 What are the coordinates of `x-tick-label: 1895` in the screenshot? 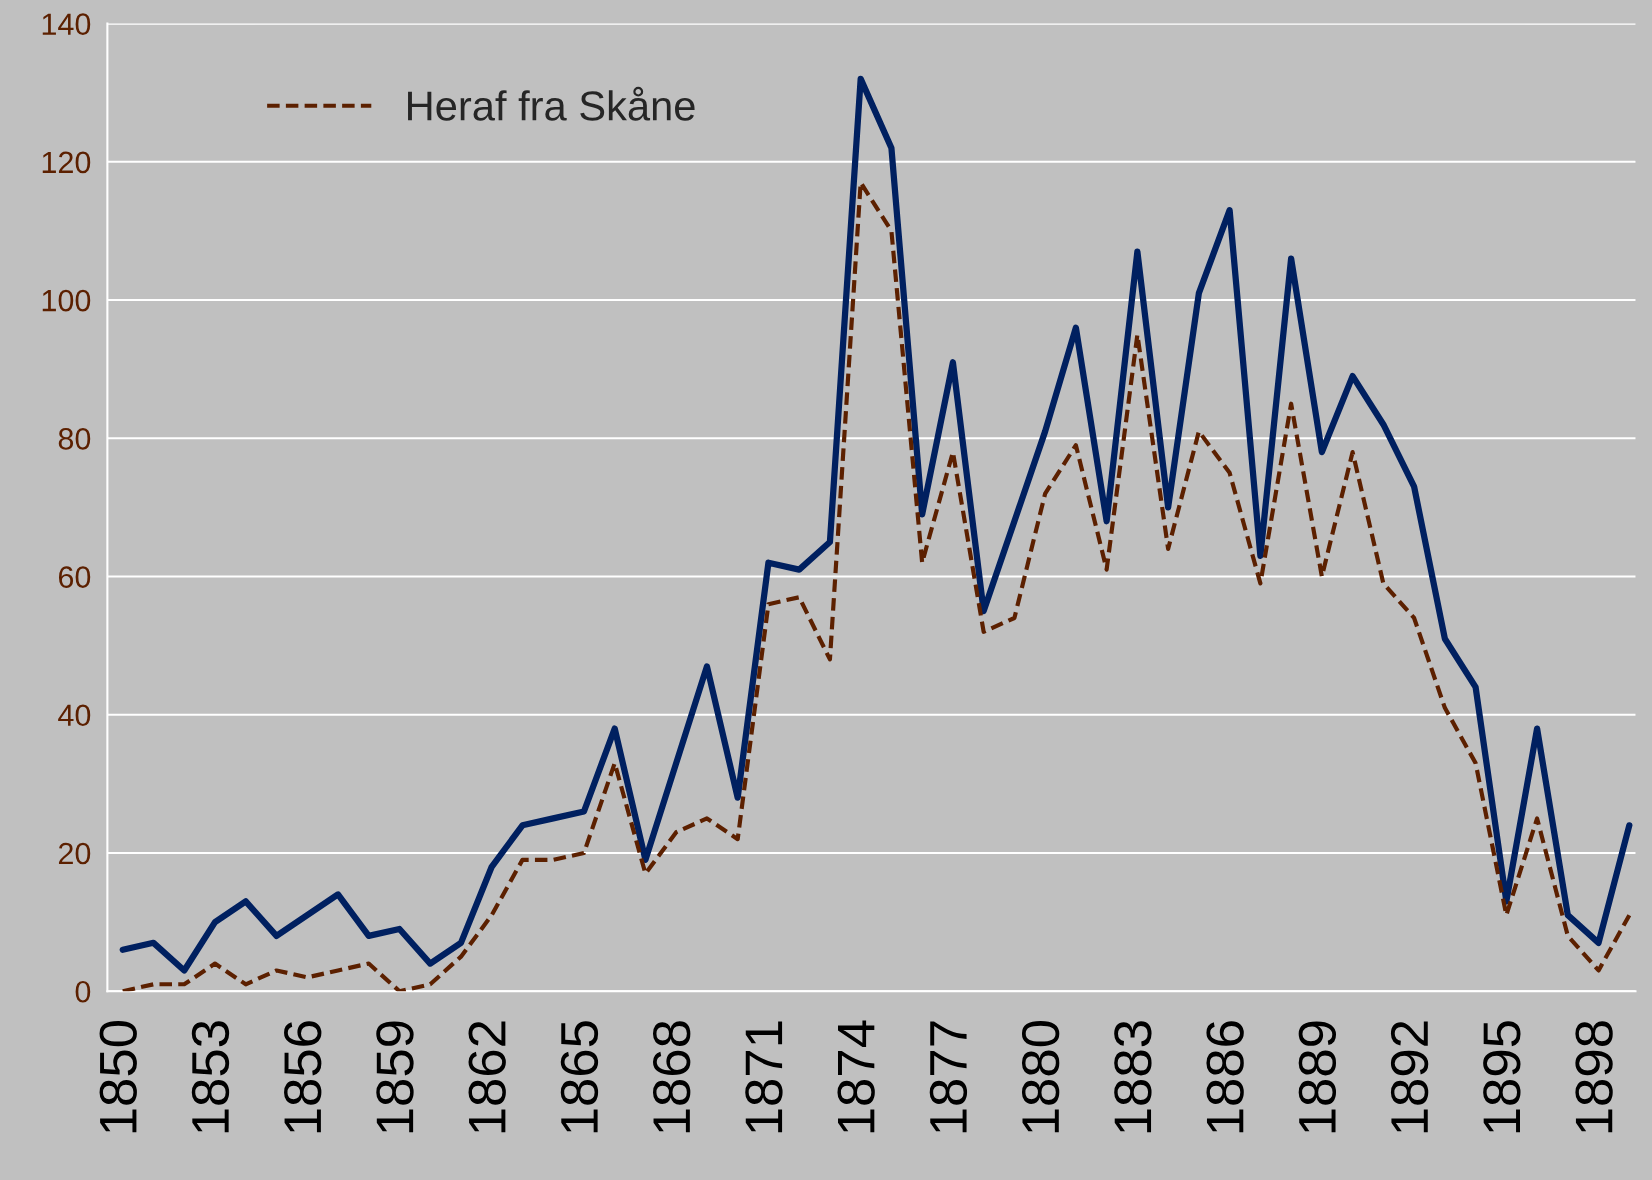 It's located at (1502, 1077).